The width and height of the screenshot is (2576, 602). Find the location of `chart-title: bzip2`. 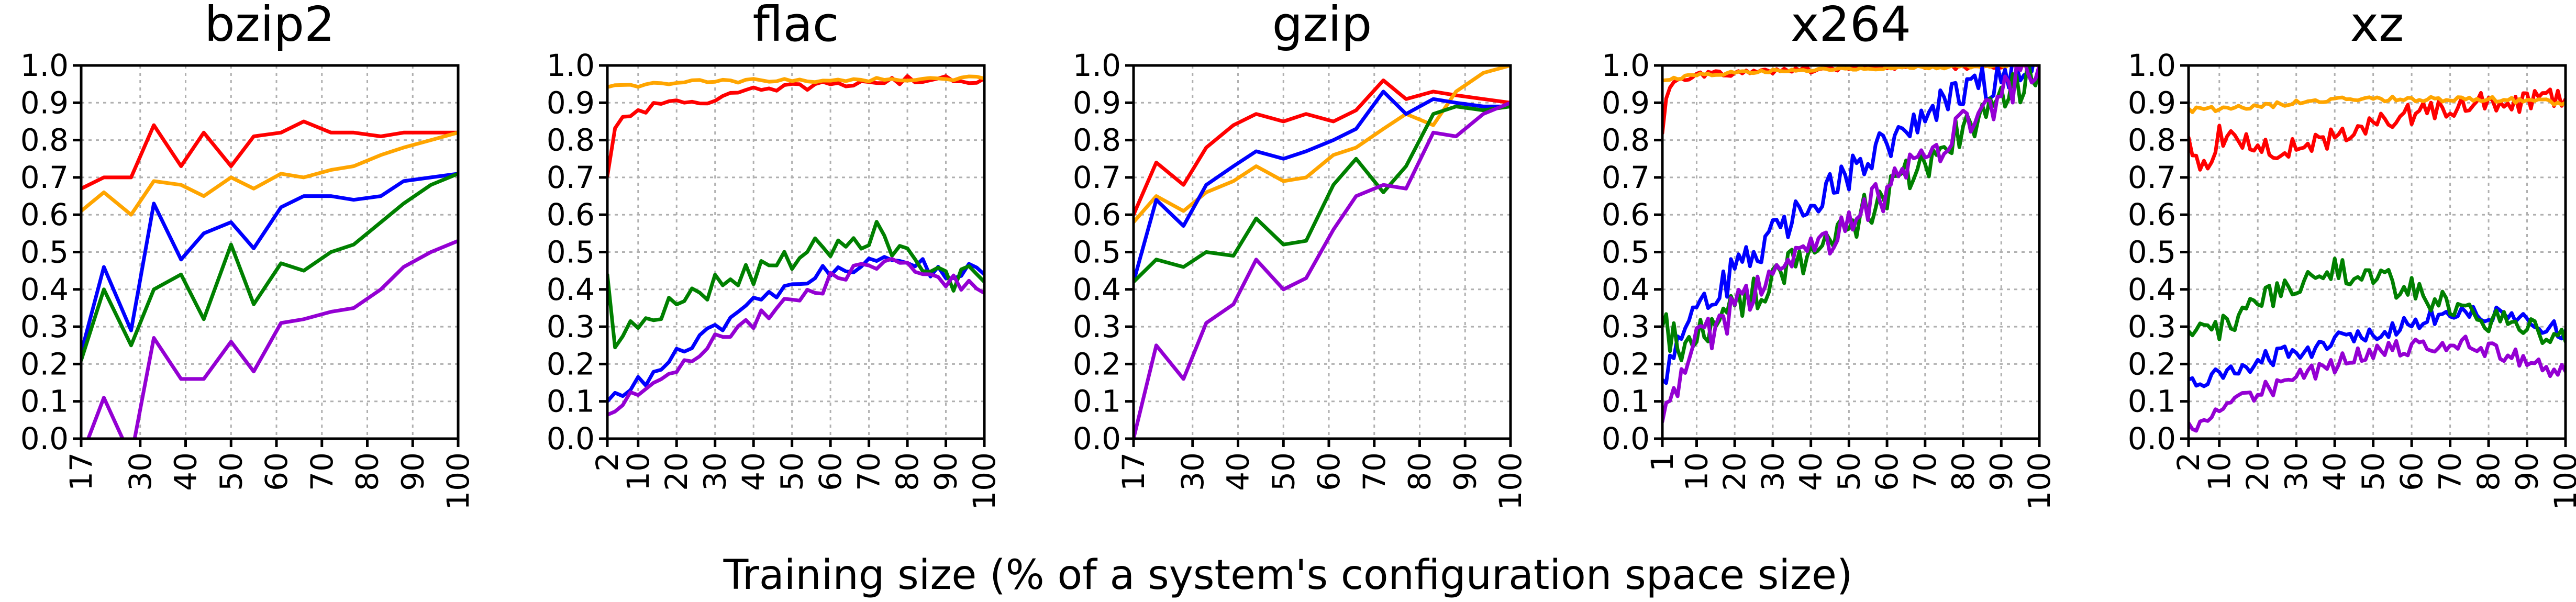

chart-title: bzip2 is located at coordinates (269, 26).